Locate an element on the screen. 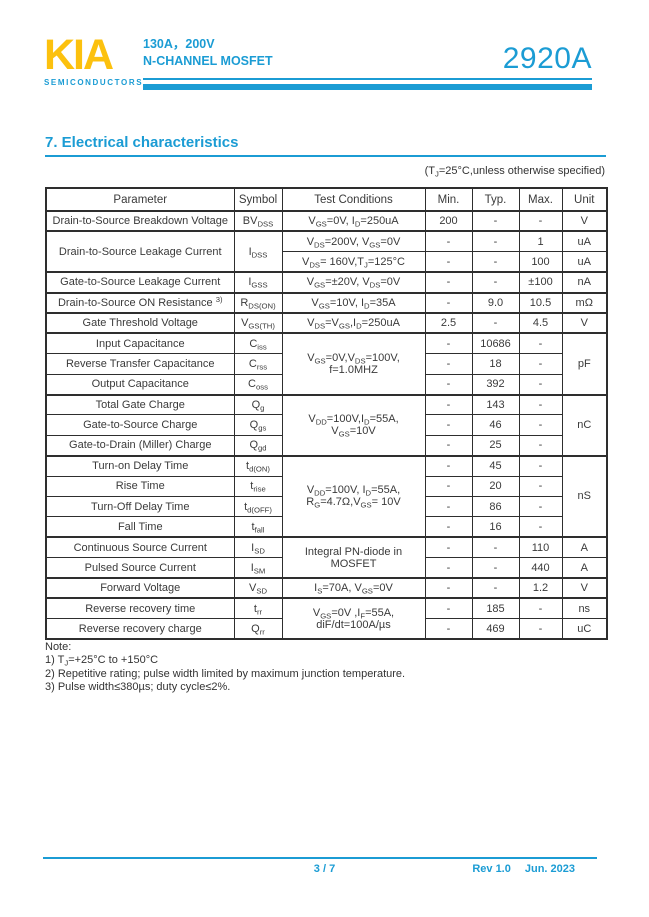  product-type: N-CHANNEL MOSFET is located at coordinates (208, 61).